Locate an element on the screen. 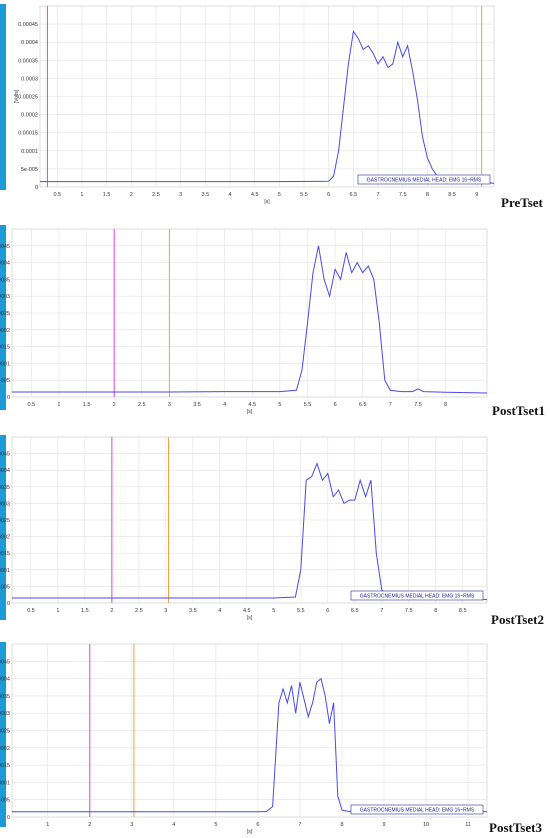 The image size is (550, 838). panel-label: PreTset is located at coordinates (522, 202).